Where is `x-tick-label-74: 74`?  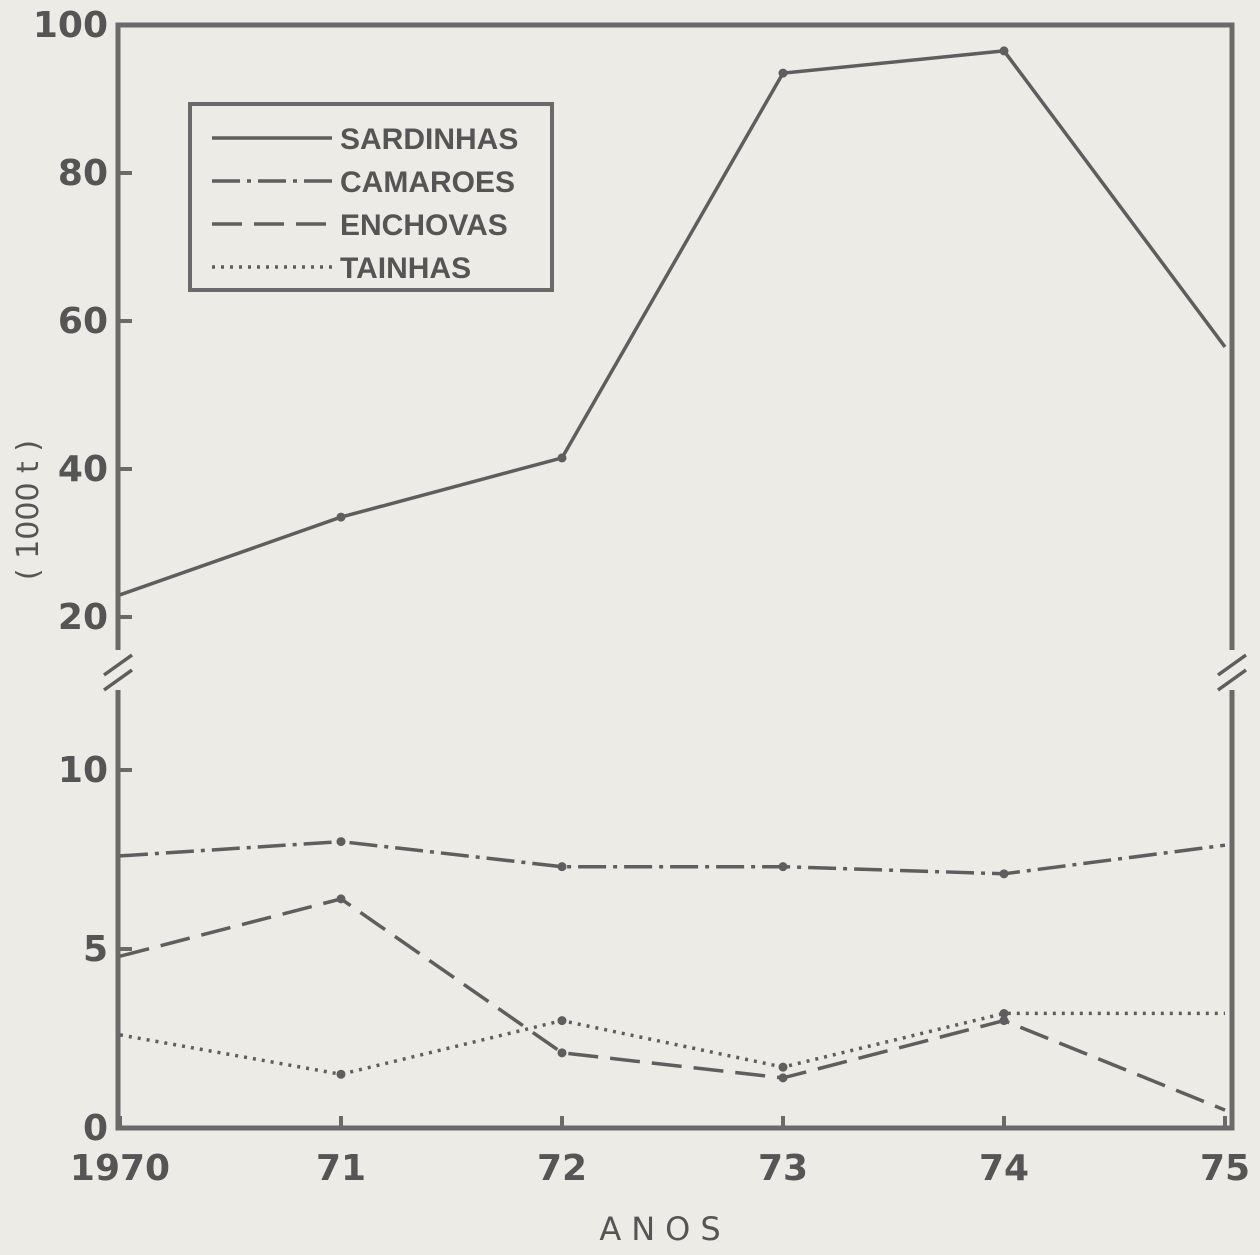
x-tick-label-74: 74 is located at coordinates (1004, 1168).